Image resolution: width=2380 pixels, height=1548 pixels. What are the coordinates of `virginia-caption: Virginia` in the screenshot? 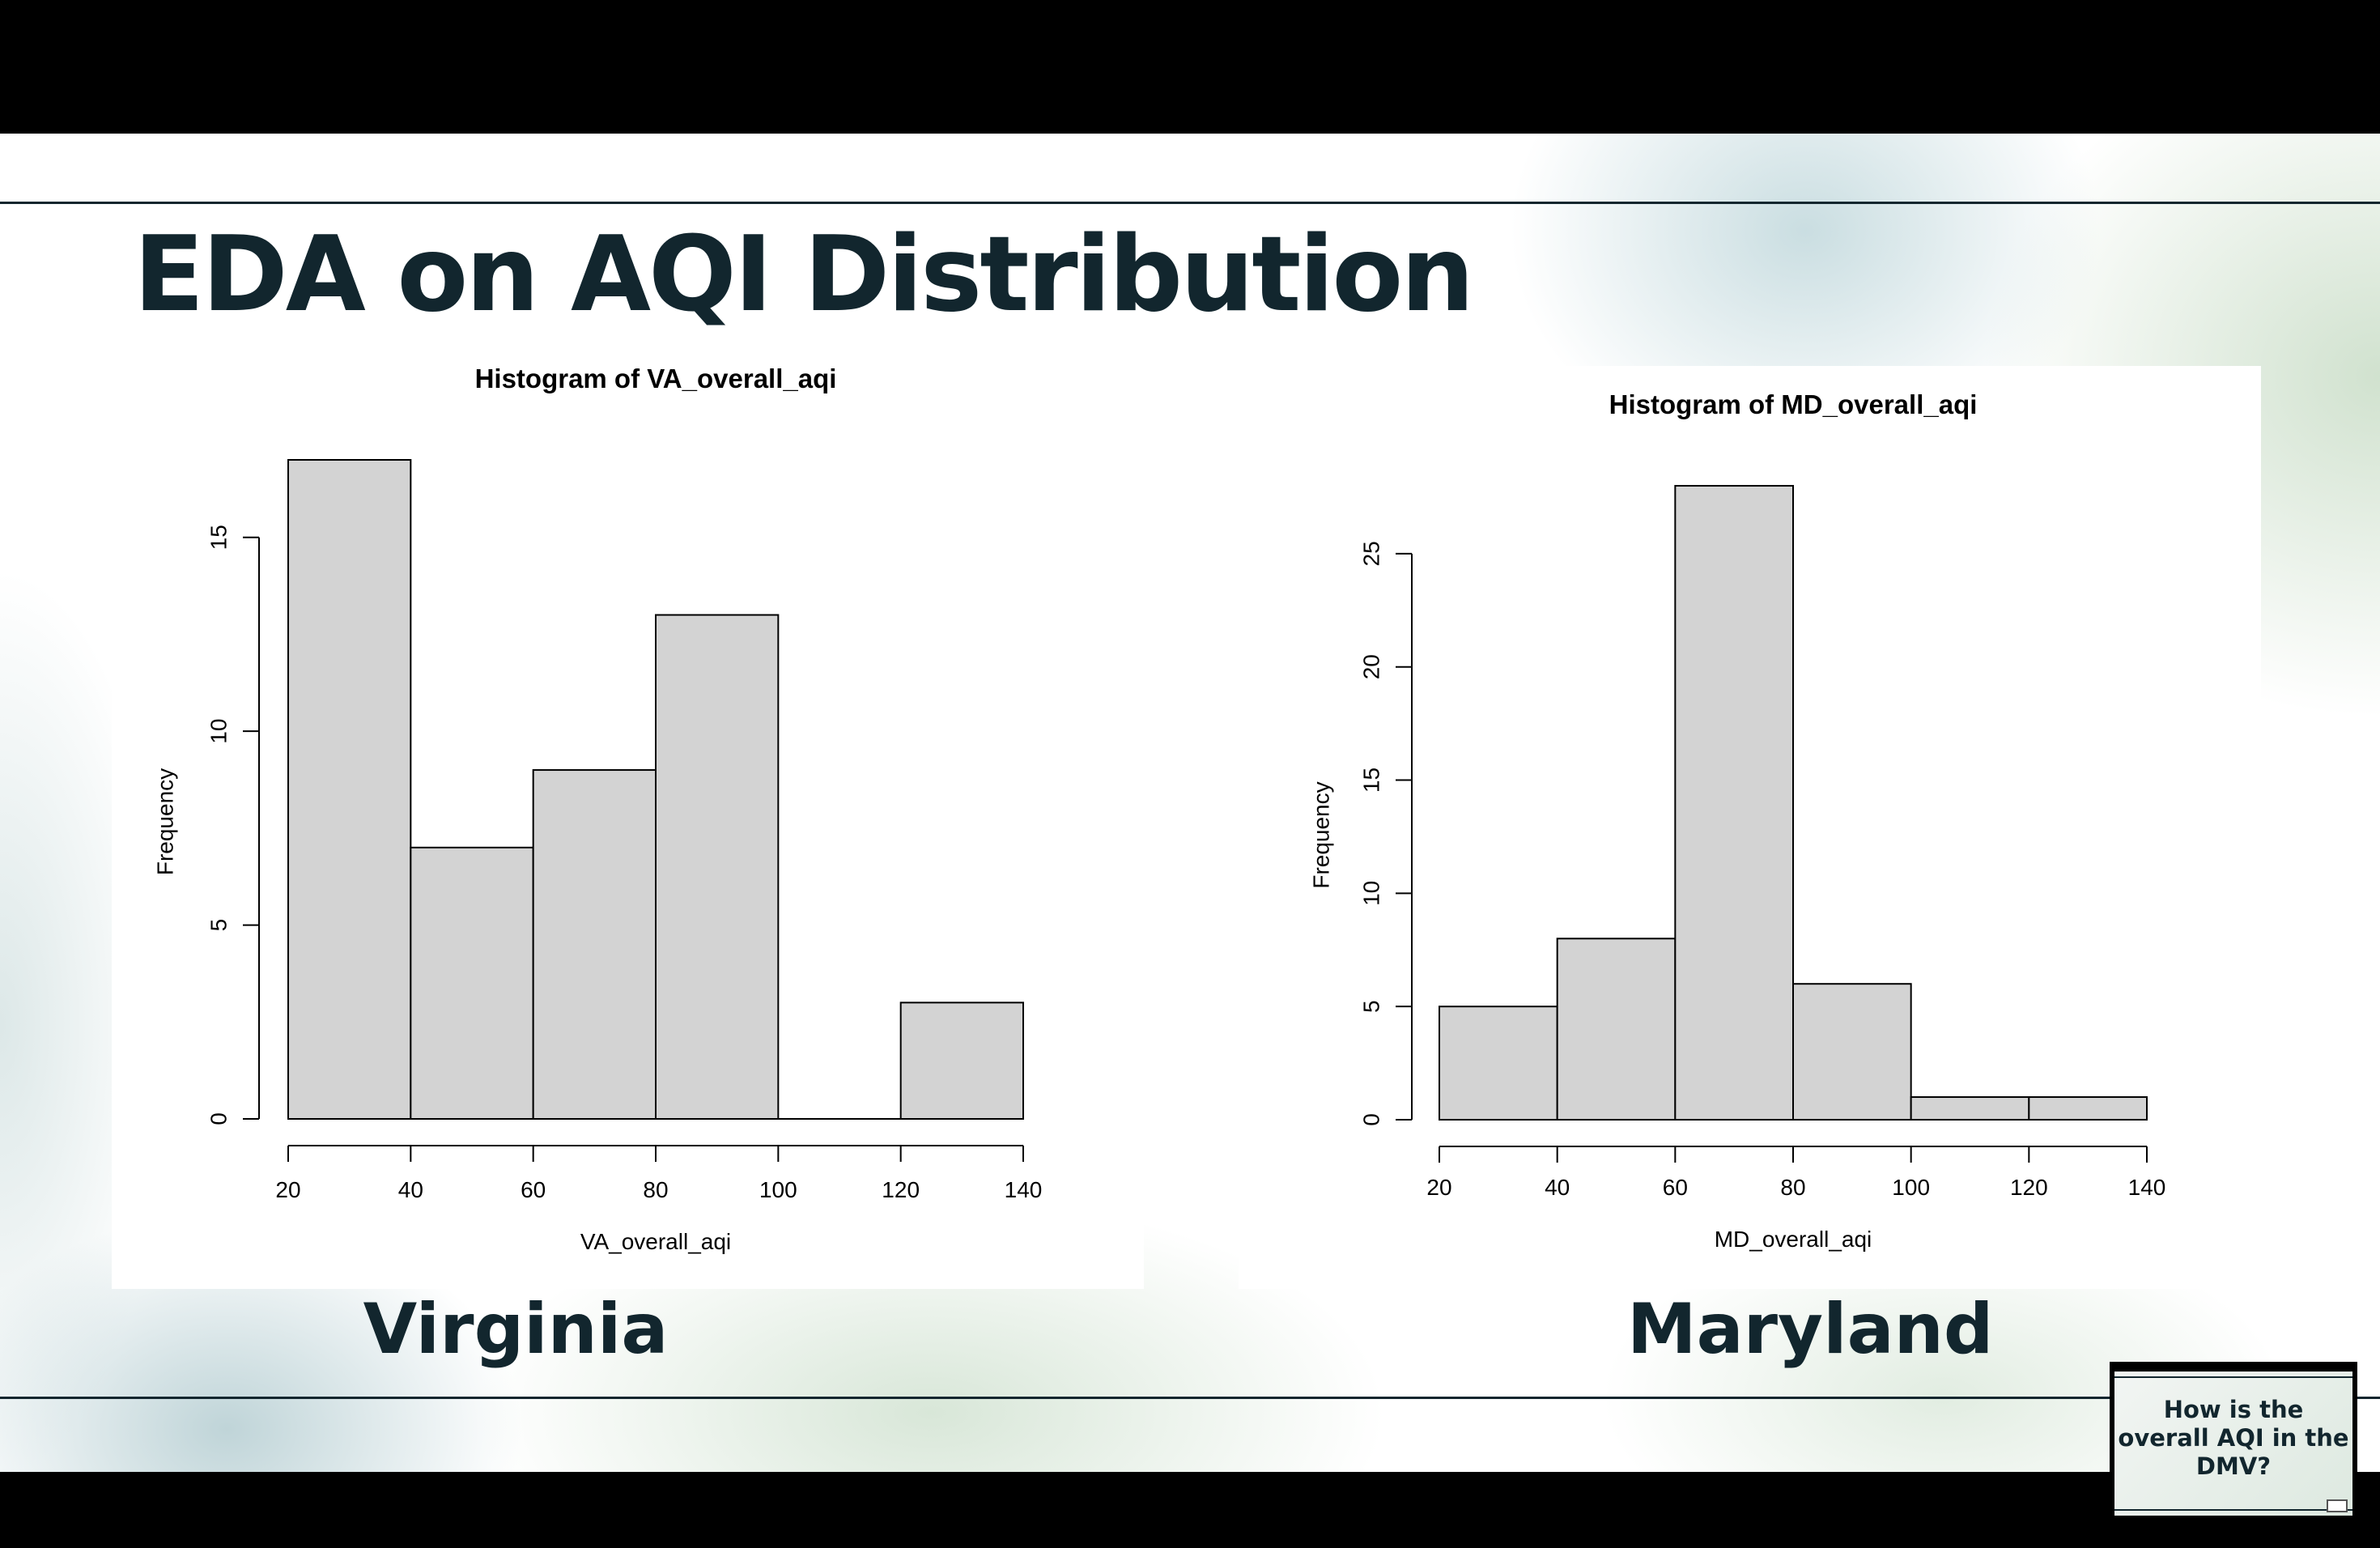 It's located at (516, 1329).